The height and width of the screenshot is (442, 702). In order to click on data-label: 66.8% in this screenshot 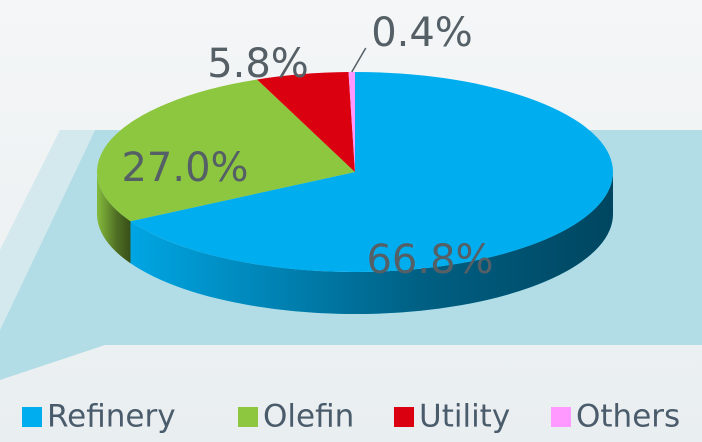, I will do `click(429, 260)`.